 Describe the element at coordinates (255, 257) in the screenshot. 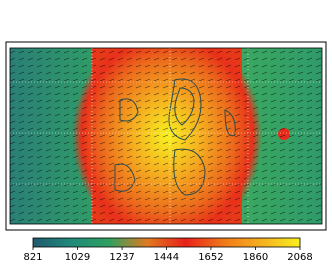

I see `colorbar-tick-label: 1860` at that location.